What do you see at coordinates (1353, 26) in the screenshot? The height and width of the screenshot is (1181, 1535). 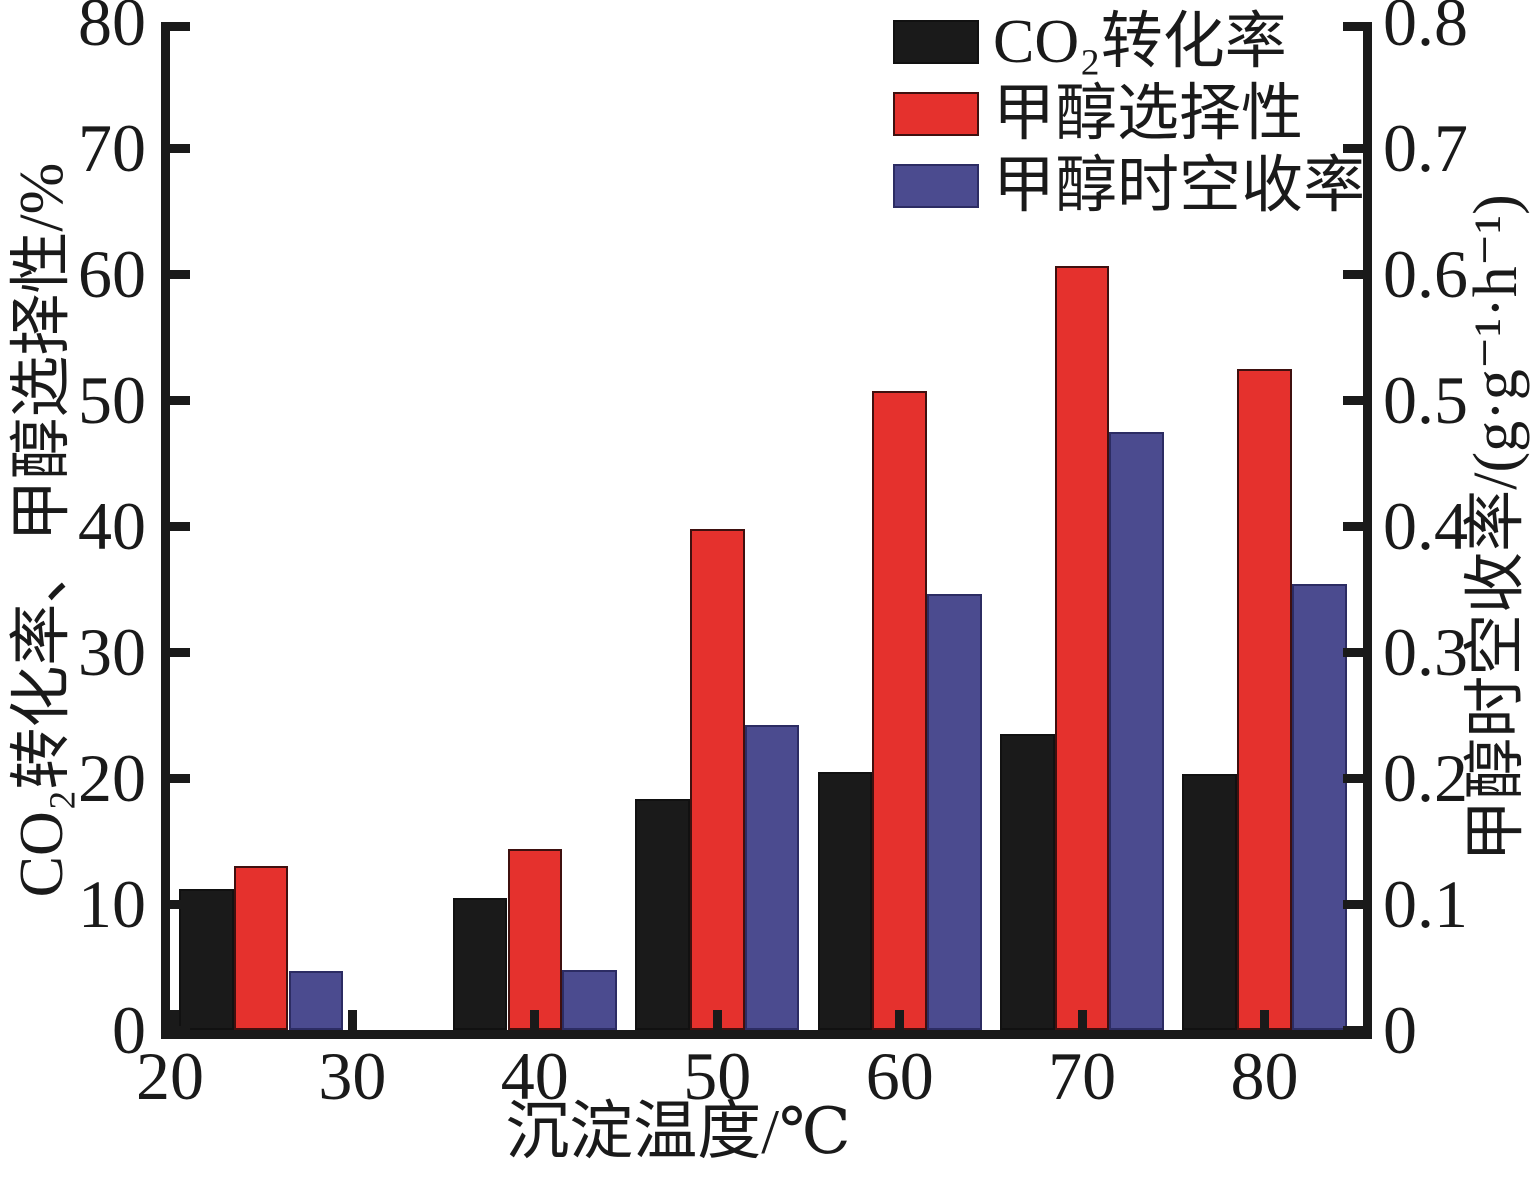 I see `y-right-tick-0.8` at bounding box center [1353, 26].